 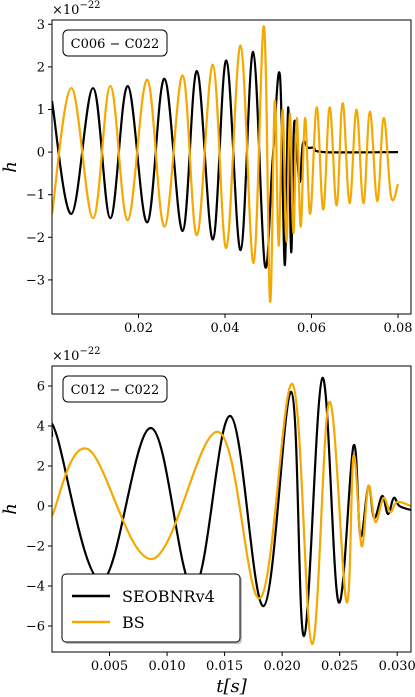 I want to click on x-tick-label: 0.020, so click(x=282, y=666).